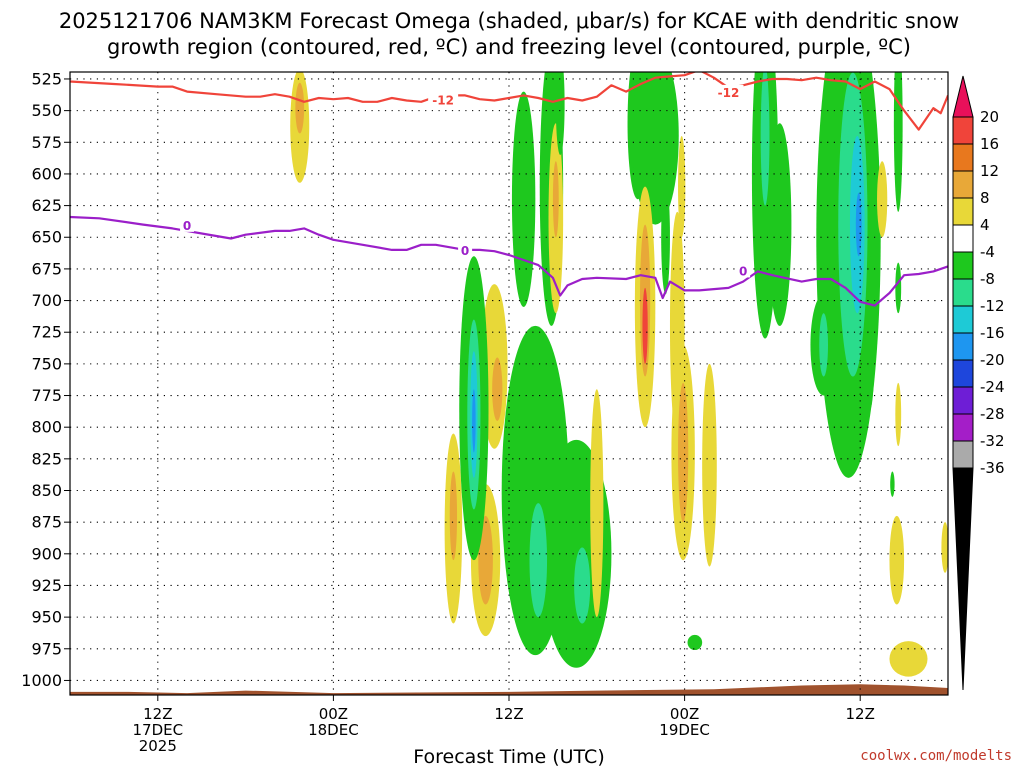 This screenshot has height=768, width=1024. Describe the element at coordinates (992, 441) in the screenshot. I see `colorbar-label-12: -32` at that location.